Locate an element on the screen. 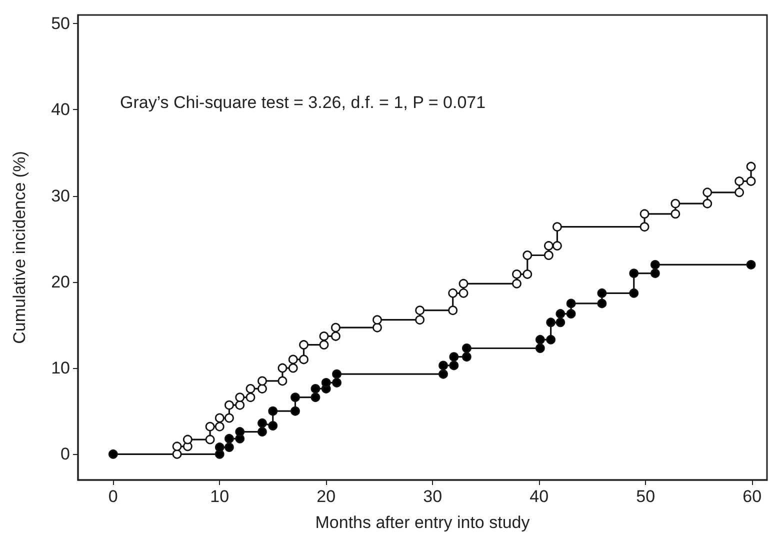 The height and width of the screenshot is (537, 769). x-axis-title: Months after entry into study is located at coordinates (422, 522).